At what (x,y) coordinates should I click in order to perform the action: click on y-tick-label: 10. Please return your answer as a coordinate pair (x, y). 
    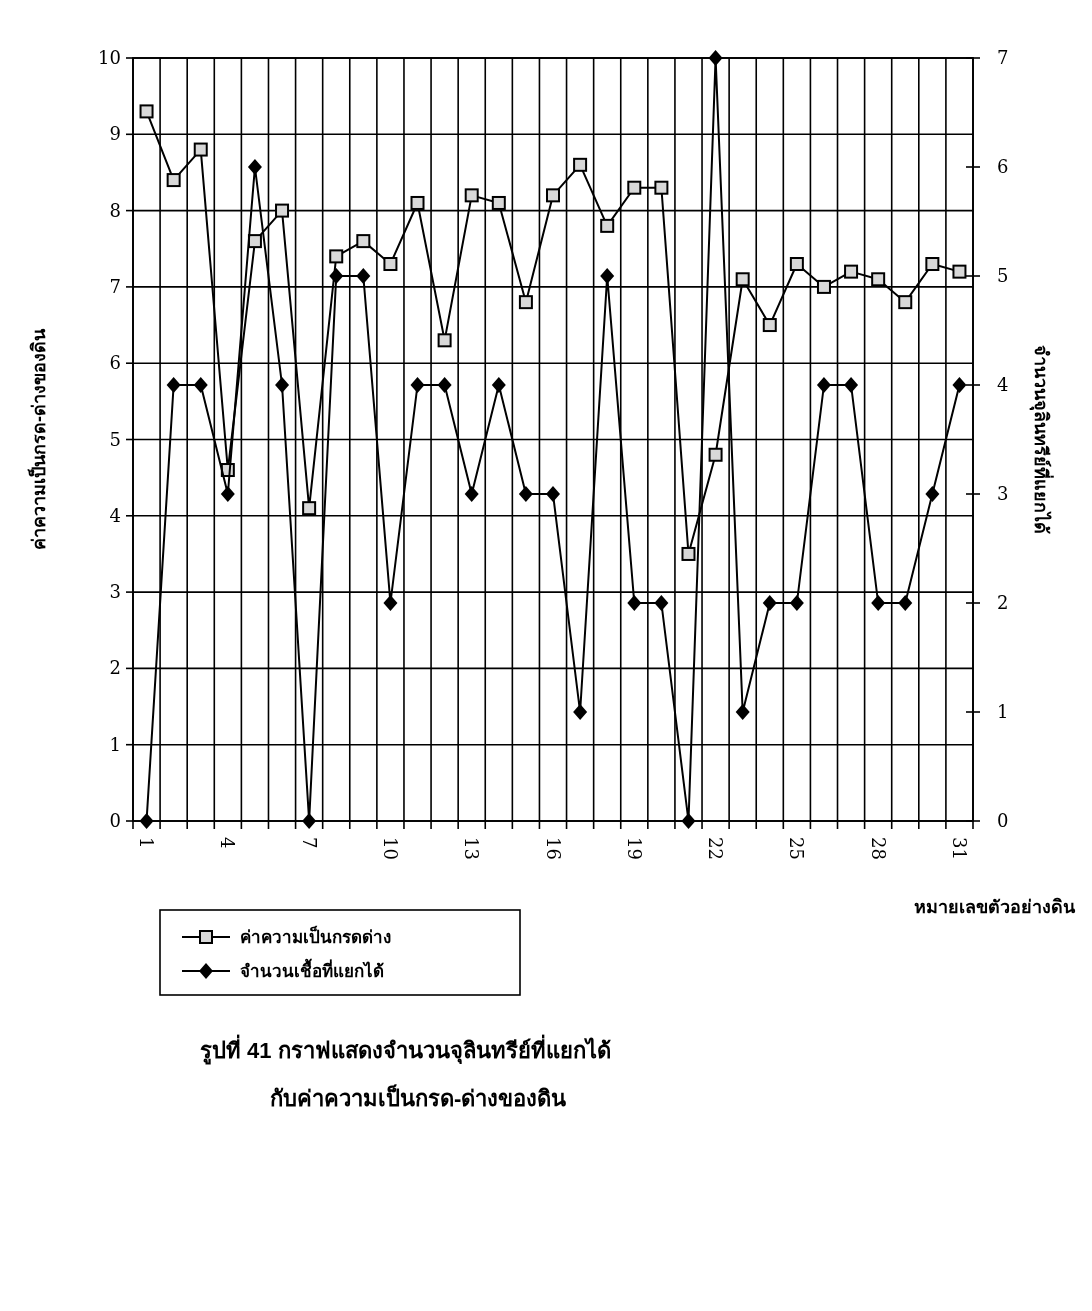
    Looking at the image, I should click on (109, 57).